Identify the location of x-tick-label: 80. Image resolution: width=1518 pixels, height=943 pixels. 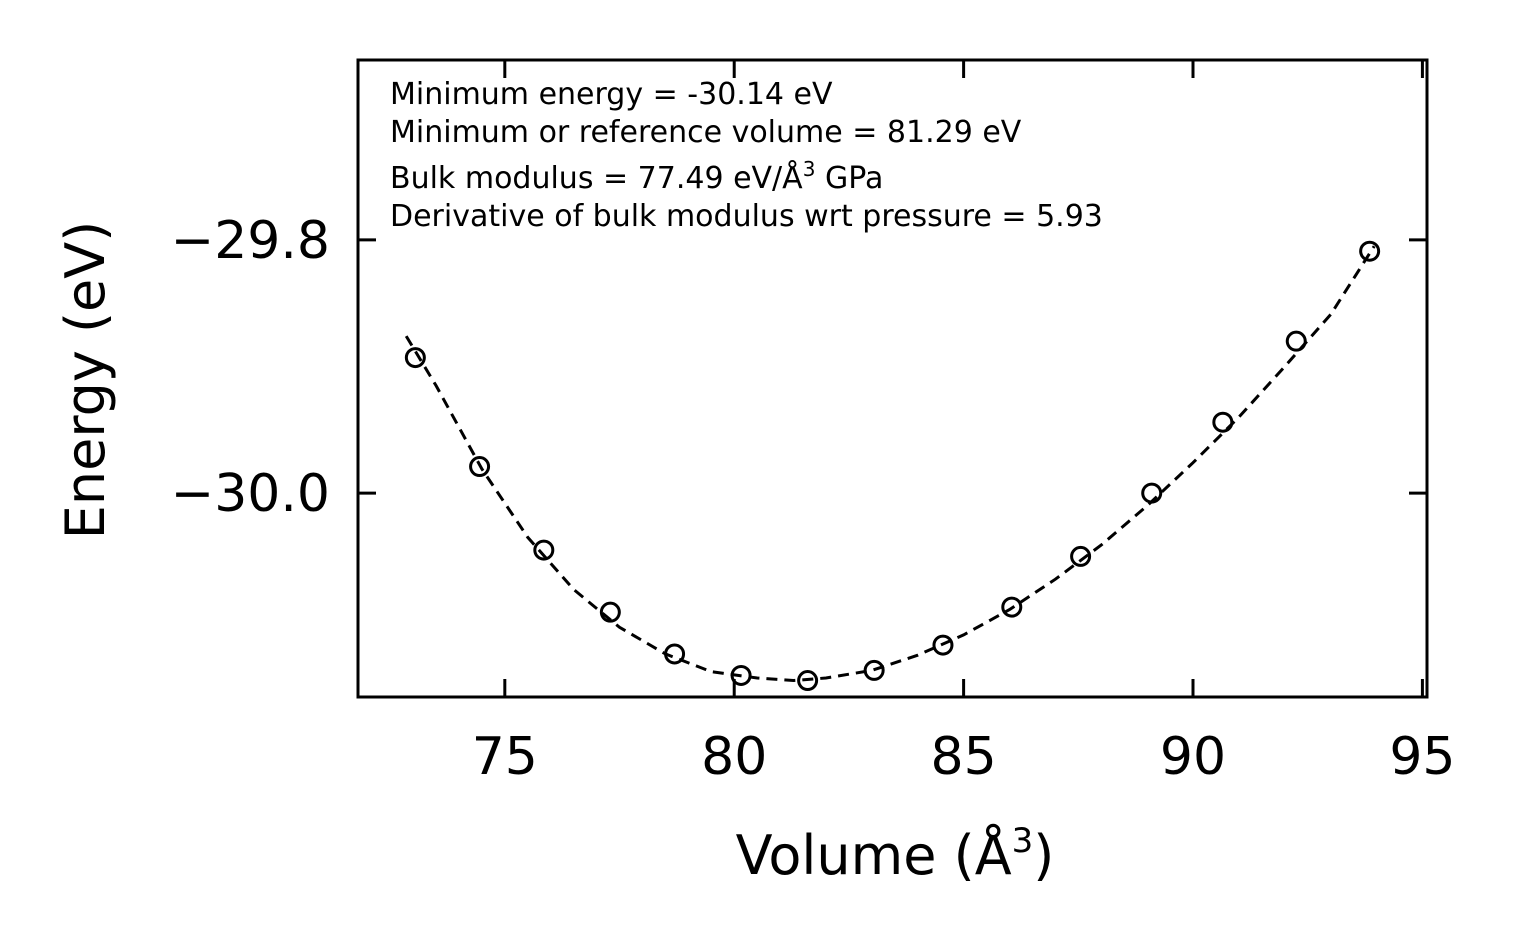
(734, 757).